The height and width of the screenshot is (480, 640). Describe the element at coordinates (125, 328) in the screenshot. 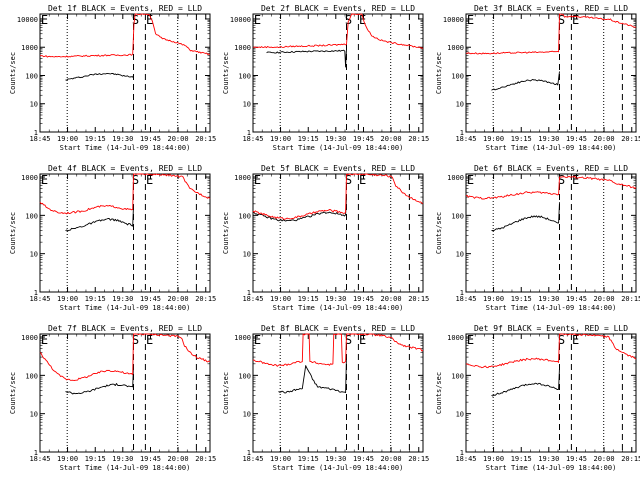

I see `chart-title: Det 7f BLACK = Events, RED = LLD` at that location.